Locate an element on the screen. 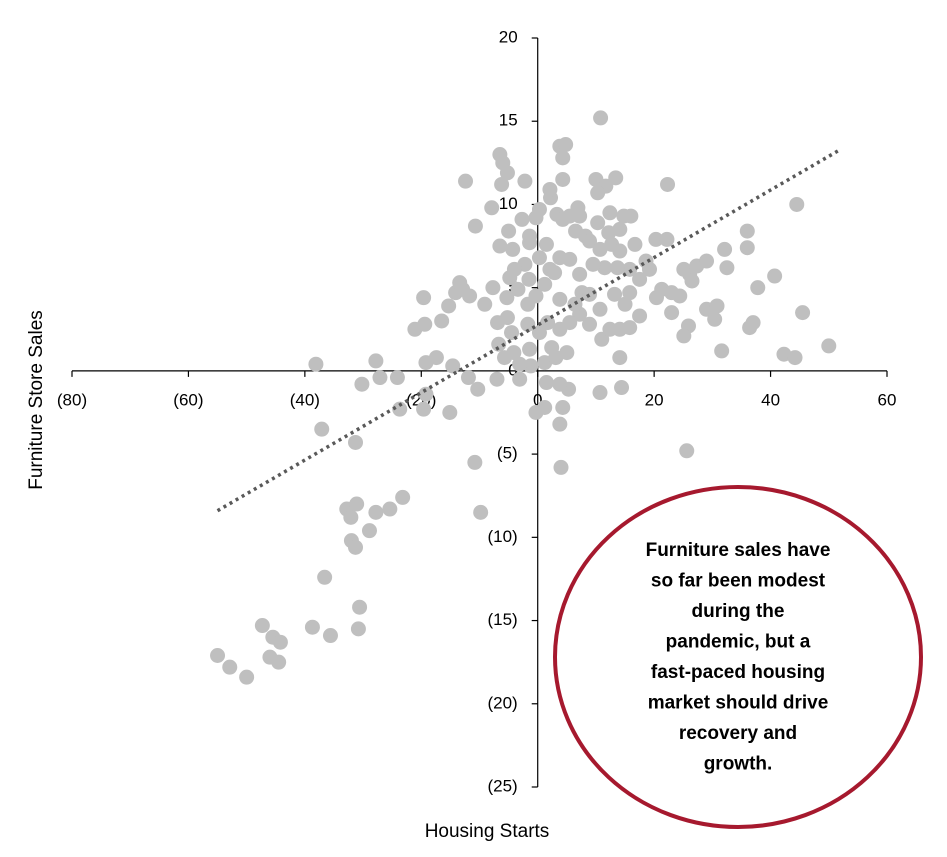  annotation-text: growth. is located at coordinates (738, 764).